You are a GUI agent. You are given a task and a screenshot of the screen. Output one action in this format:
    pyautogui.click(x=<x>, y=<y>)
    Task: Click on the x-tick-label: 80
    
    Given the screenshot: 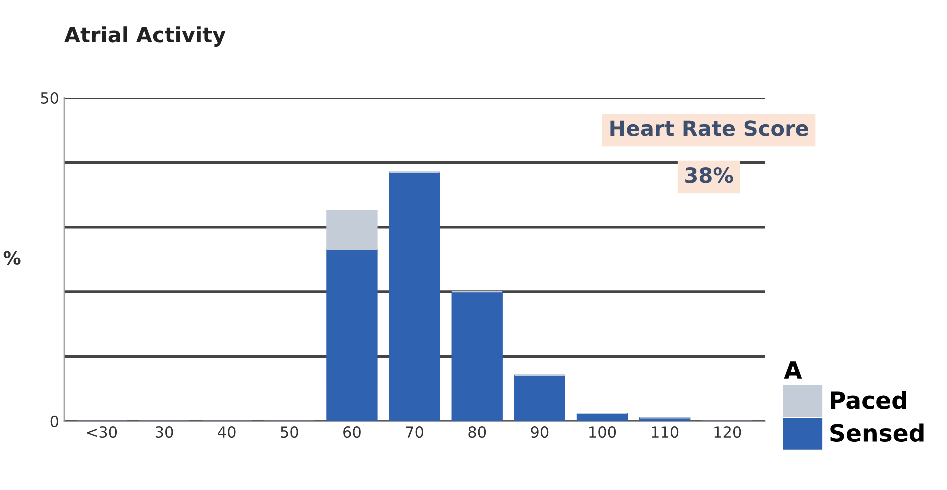 What is the action you would take?
    pyautogui.click(x=477, y=432)
    